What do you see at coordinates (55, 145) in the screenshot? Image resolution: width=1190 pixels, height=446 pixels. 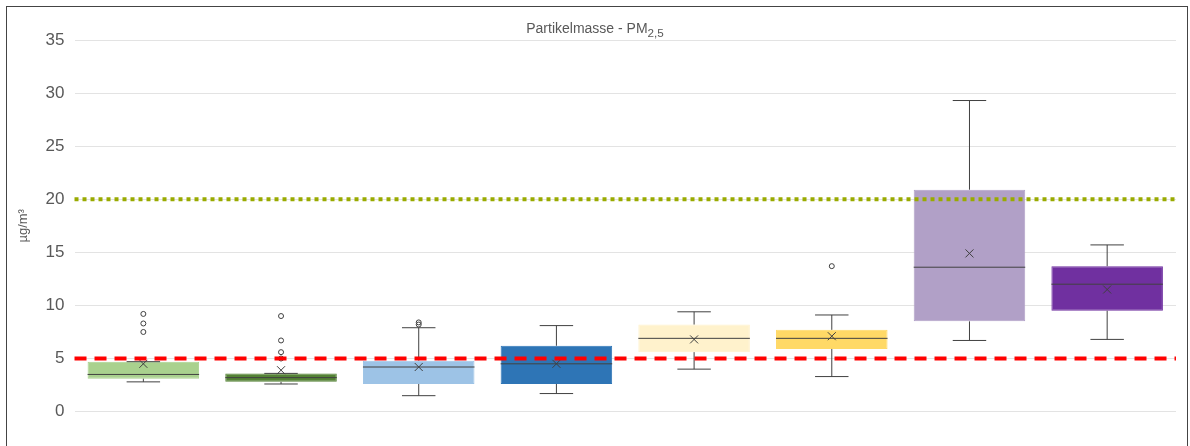 I see `y-tick-label: 25` at bounding box center [55, 145].